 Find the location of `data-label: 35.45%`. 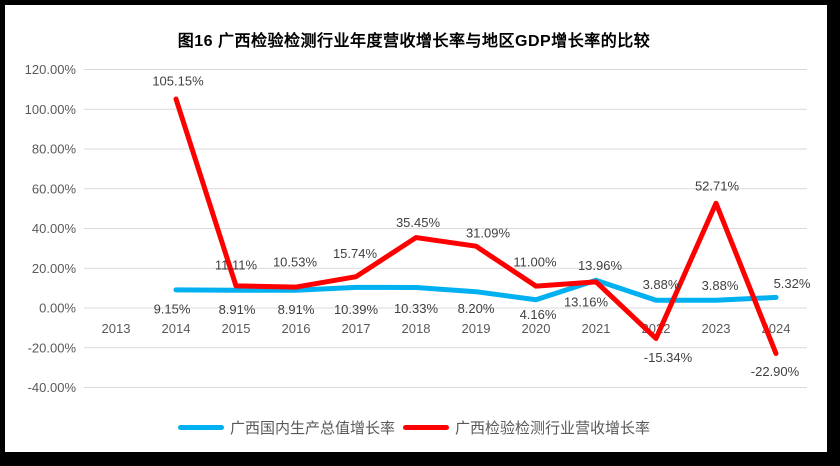

data-label: 35.45% is located at coordinates (418, 222).